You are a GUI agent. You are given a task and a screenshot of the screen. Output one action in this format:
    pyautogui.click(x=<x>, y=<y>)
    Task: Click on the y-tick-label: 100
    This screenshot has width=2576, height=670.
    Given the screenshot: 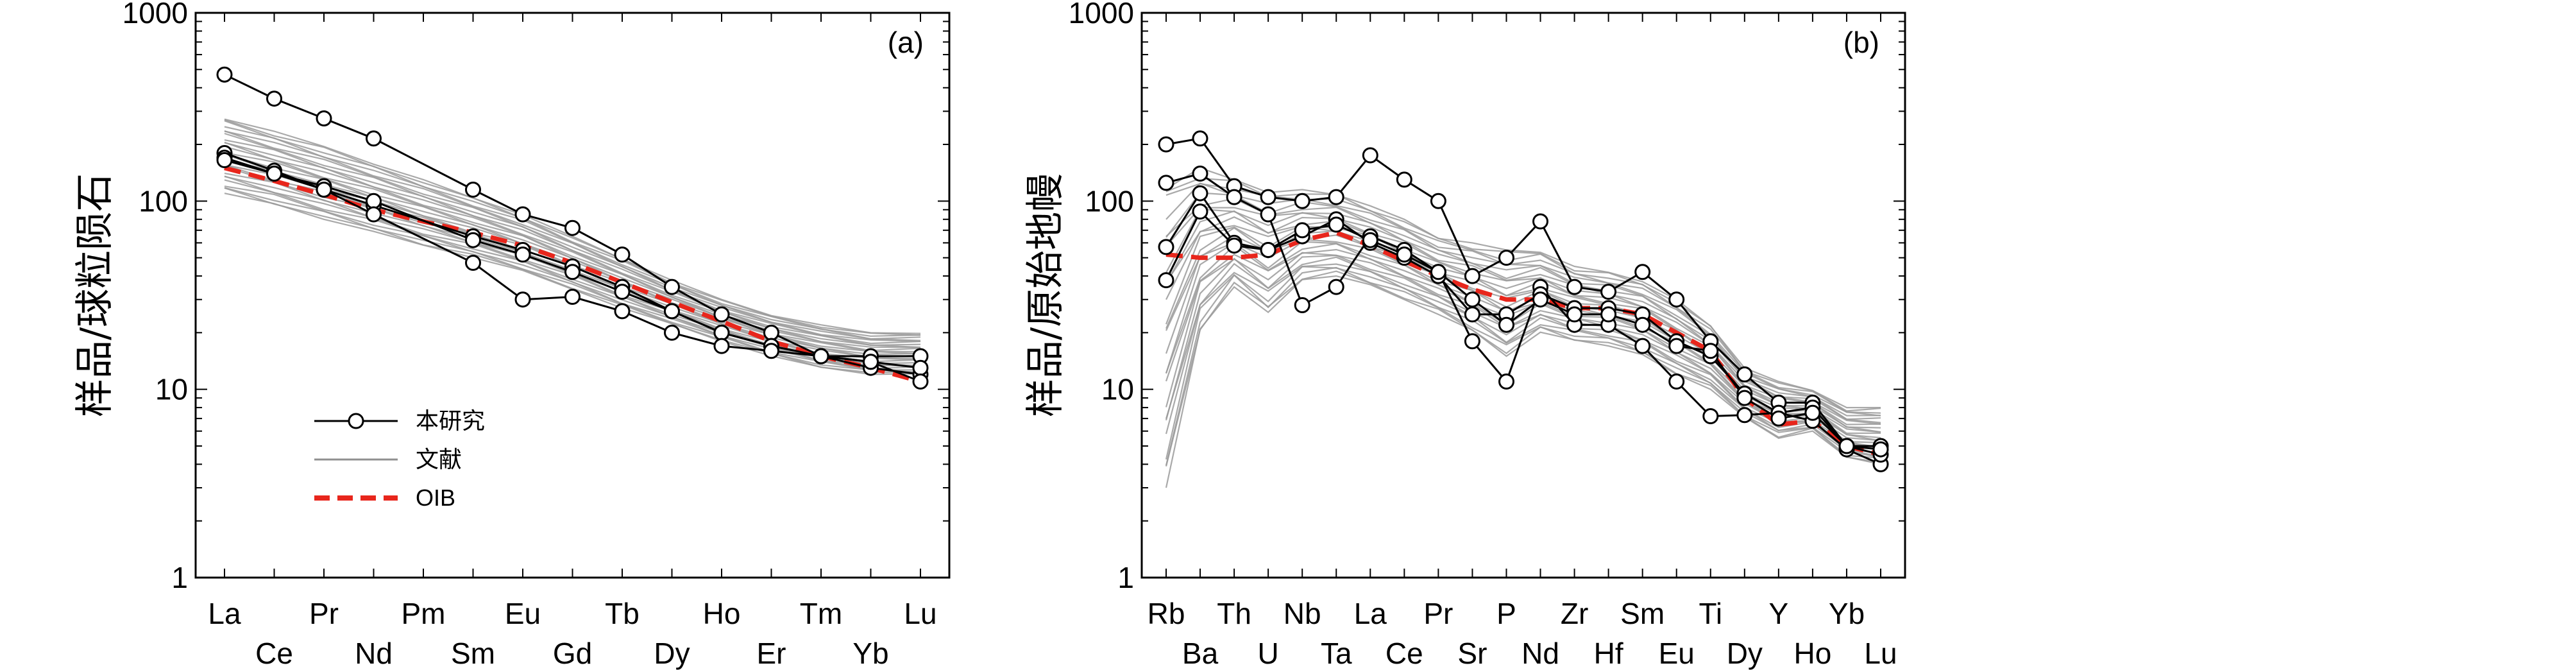 What is the action you would take?
    pyautogui.click(x=163, y=201)
    